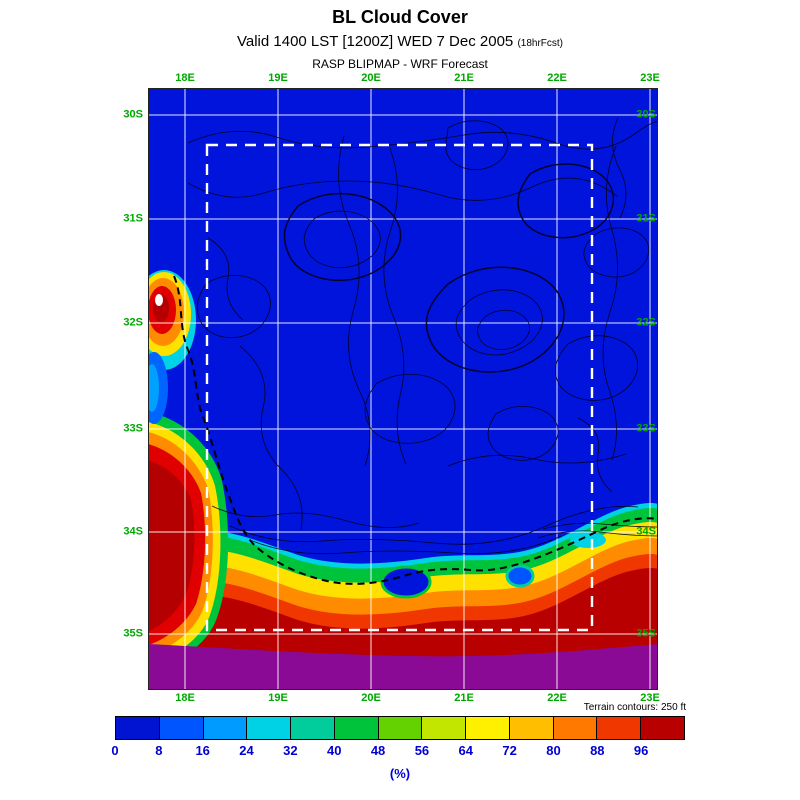 This screenshot has width=800, height=800. Describe the element at coordinates (464, 78) in the screenshot. I see `lon-label-top: 21E` at that location.